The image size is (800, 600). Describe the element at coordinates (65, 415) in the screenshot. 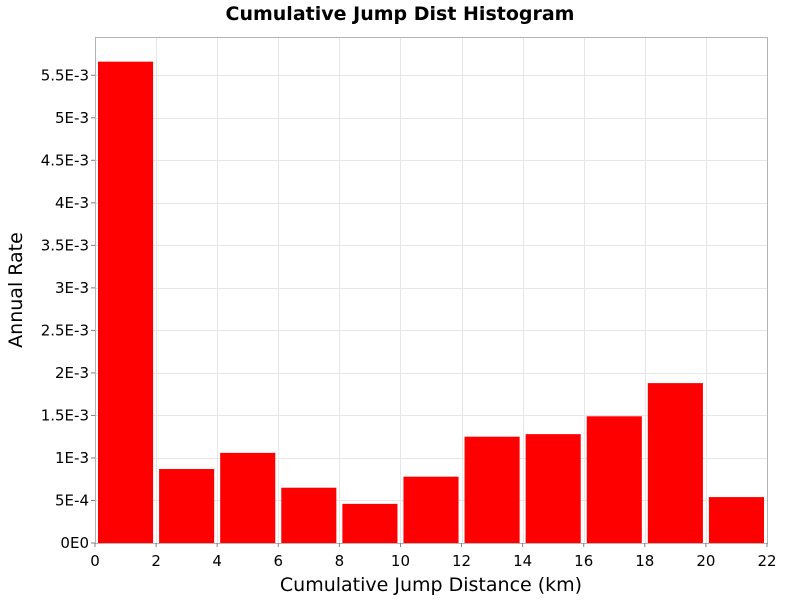

I see `y-tick-label: 1.5E-3` at that location.